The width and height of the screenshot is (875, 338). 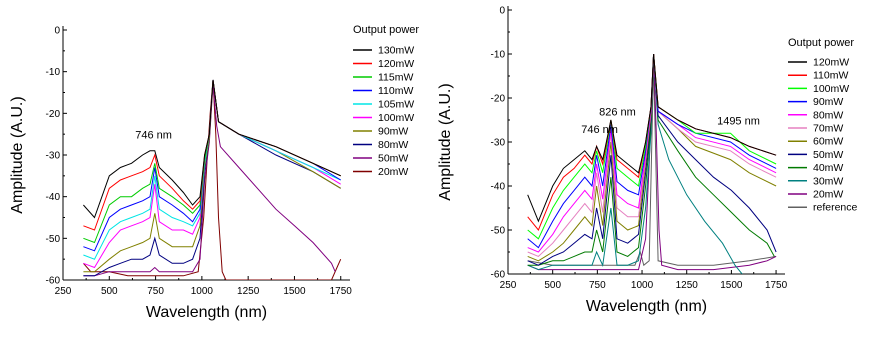 What do you see at coordinates (828, 129) in the screenshot?
I see `legend-label: 70mW` at bounding box center [828, 129].